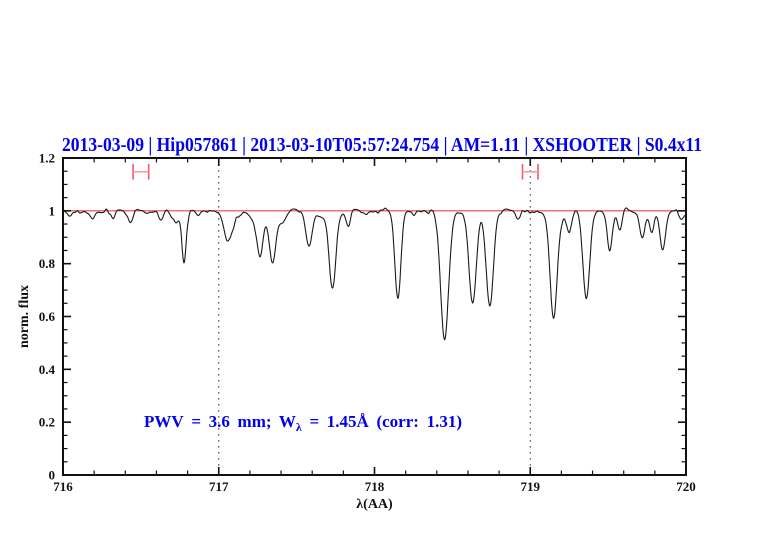 This screenshot has height=542, width=782. Describe the element at coordinates (375, 486) in the screenshot. I see `svg-text: 718` at that location.